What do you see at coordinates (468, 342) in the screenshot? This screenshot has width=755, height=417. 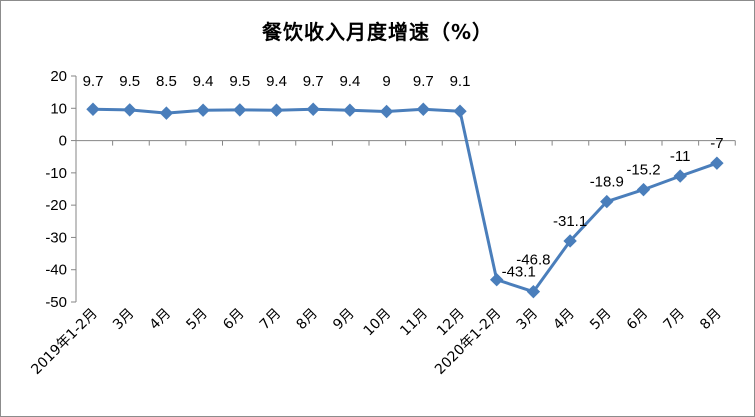 I see `x-tick-label: 2020年1-2月` at bounding box center [468, 342].